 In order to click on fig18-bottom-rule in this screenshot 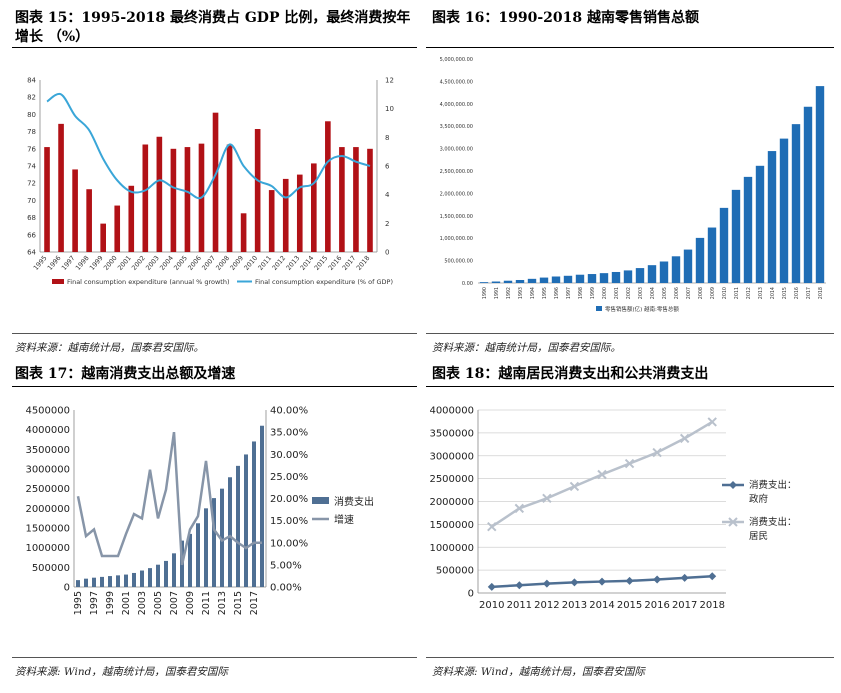, I will do `click(630, 657)`.